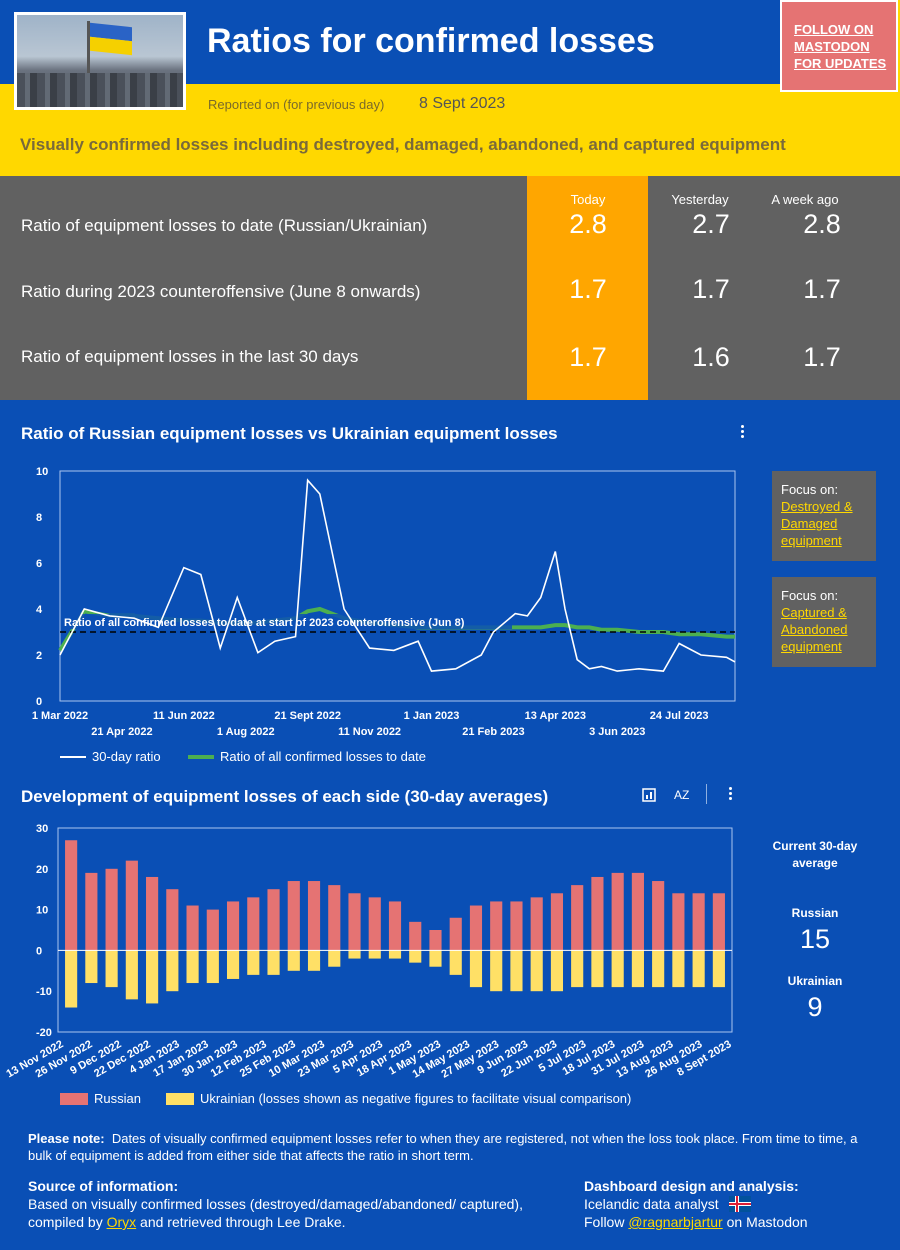 Image resolution: width=900 pixels, height=1250 pixels. What do you see at coordinates (588, 224) in the screenshot?
I see `ratio-value: 2.8` at bounding box center [588, 224].